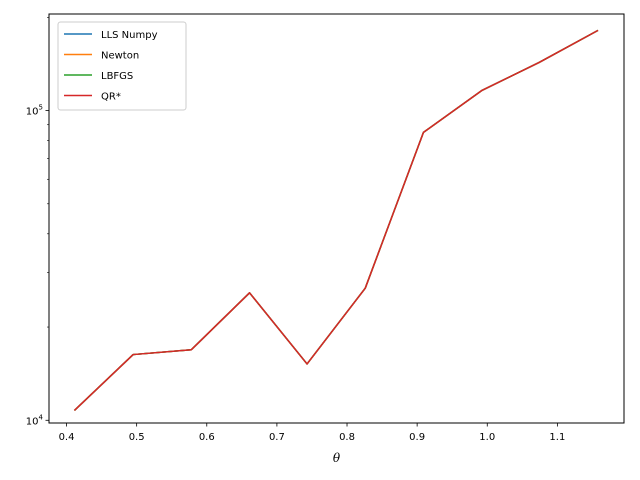 The width and height of the screenshot is (640, 480). I want to click on legend-label: LBFGS, so click(117, 76).